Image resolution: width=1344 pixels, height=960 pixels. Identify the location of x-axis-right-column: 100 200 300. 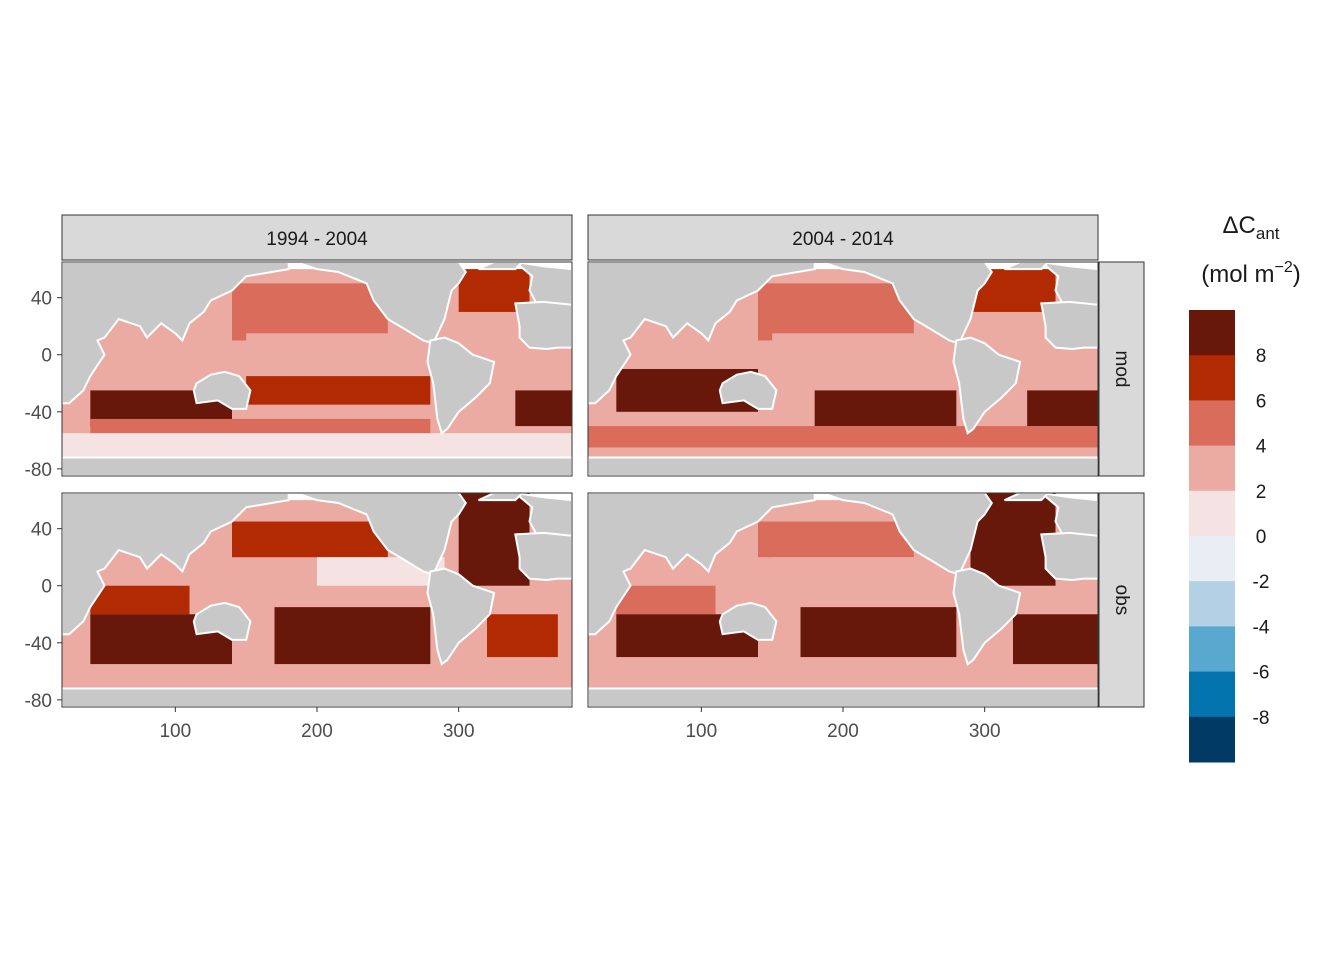
(843, 724).